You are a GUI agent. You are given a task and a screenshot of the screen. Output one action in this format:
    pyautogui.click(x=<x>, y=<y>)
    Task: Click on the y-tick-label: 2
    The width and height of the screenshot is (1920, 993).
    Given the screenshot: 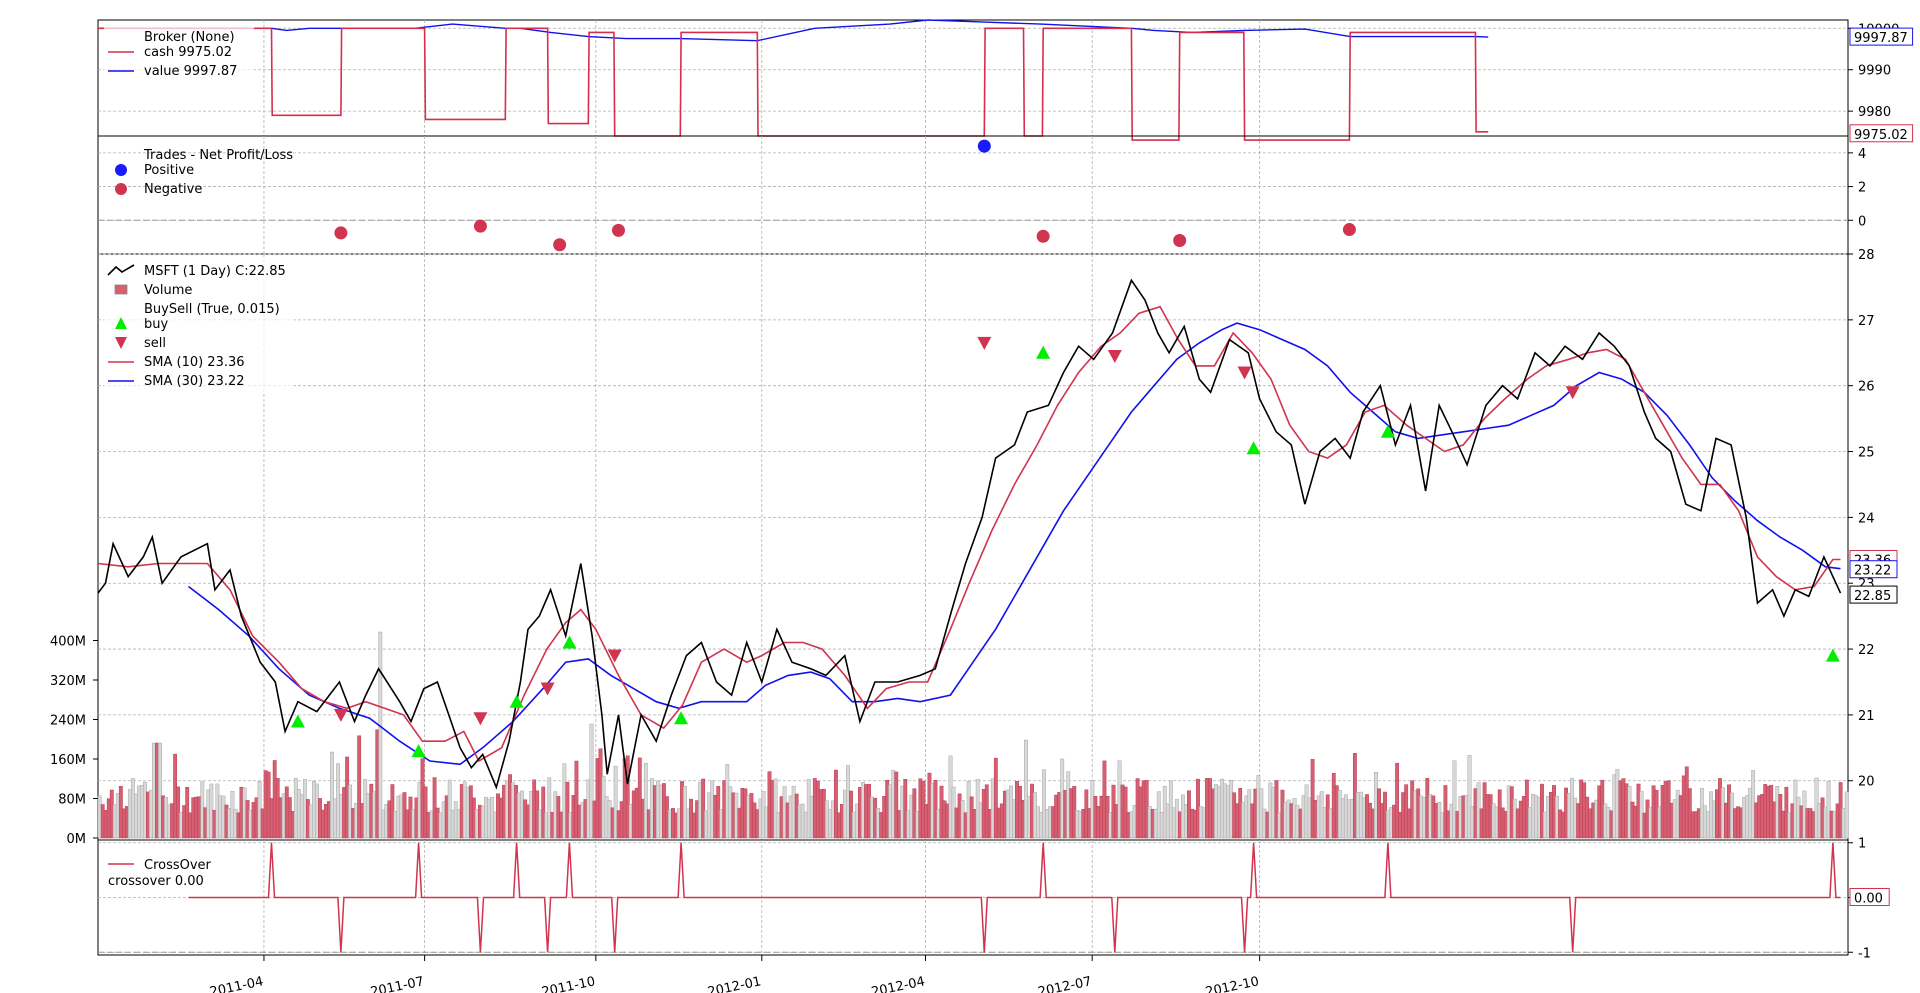 What is the action you would take?
    pyautogui.click(x=1862, y=188)
    